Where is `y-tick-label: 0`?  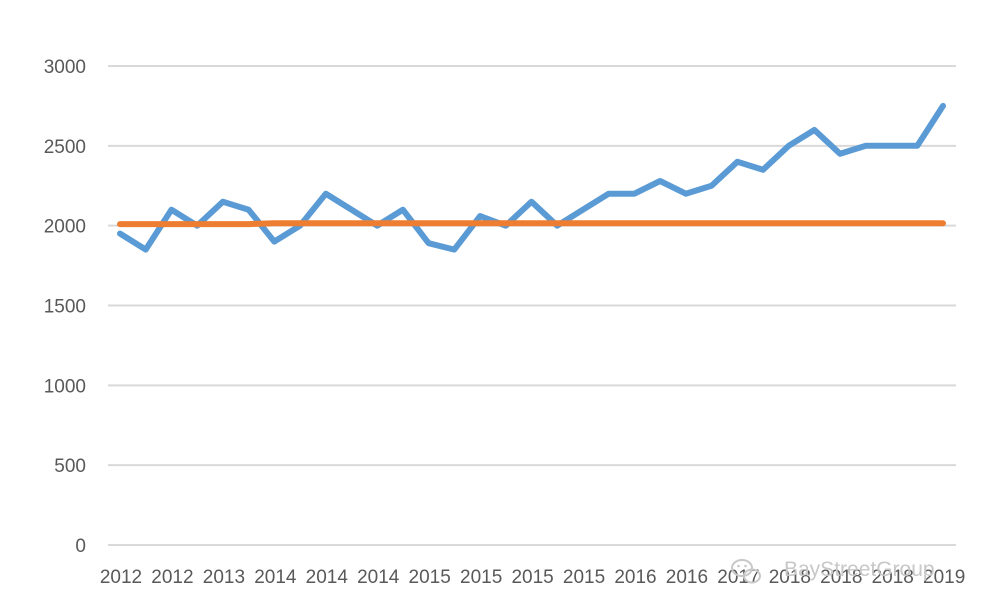 y-tick-label: 0 is located at coordinates (80, 546).